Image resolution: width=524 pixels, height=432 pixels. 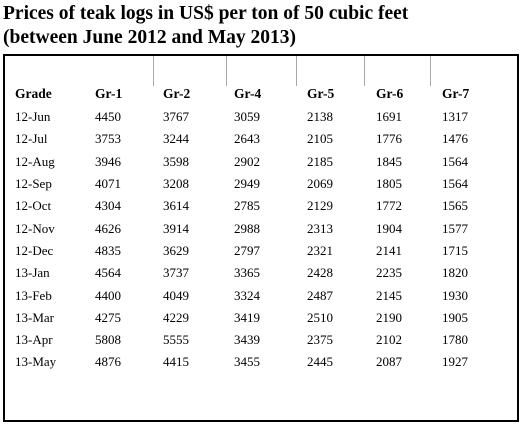 I want to click on price-cell: 3208, so click(x=176, y=184).